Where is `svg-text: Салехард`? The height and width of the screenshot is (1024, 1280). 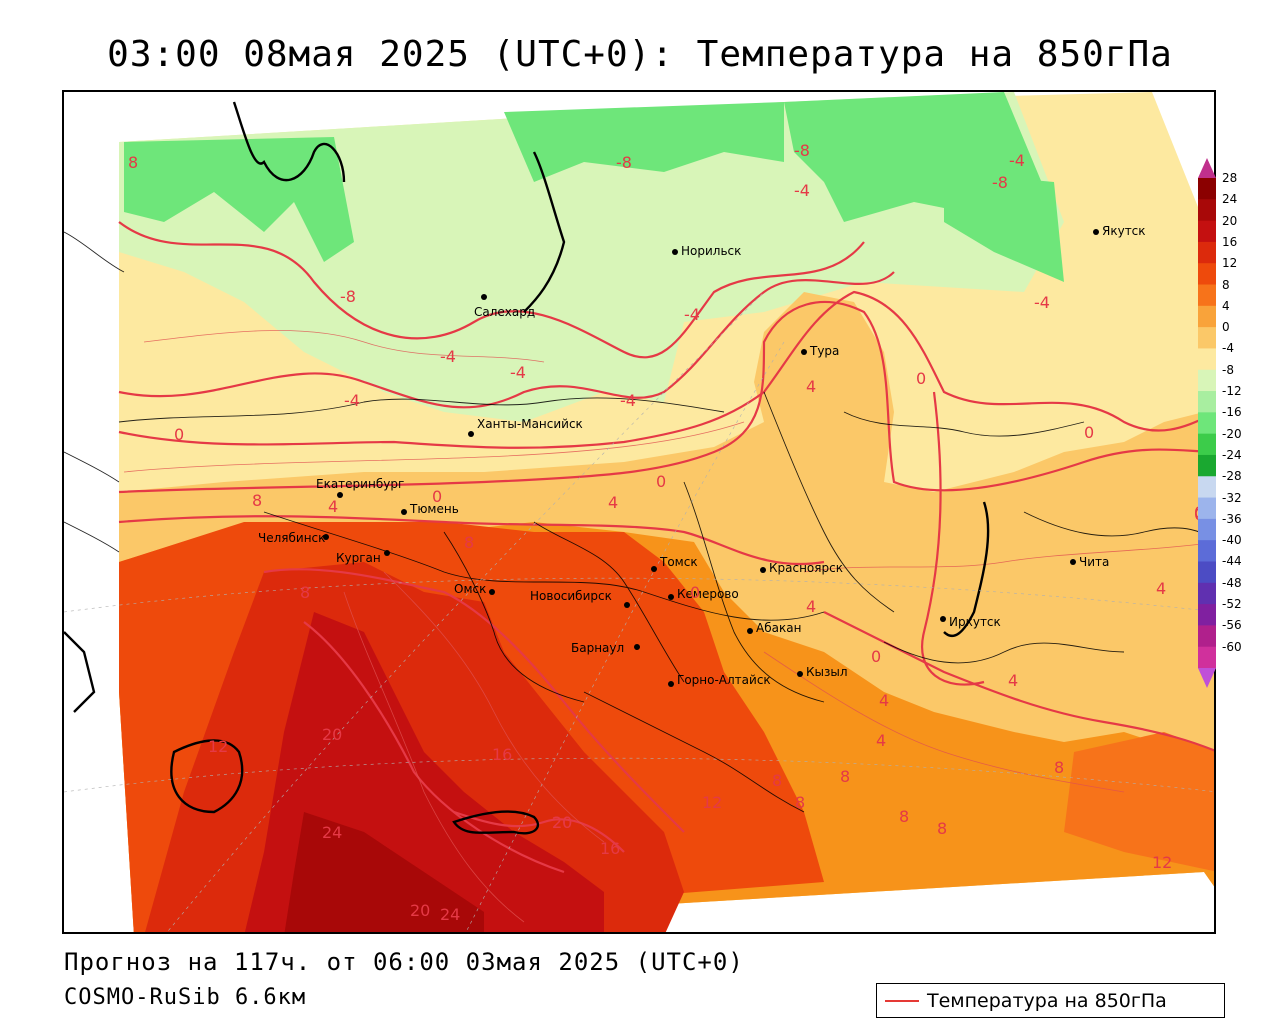 svg-text: Салехард is located at coordinates (504, 312).